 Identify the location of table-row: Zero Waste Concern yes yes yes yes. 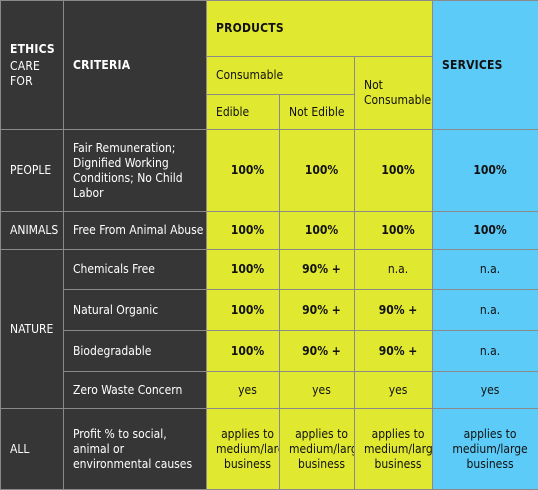
(269, 390).